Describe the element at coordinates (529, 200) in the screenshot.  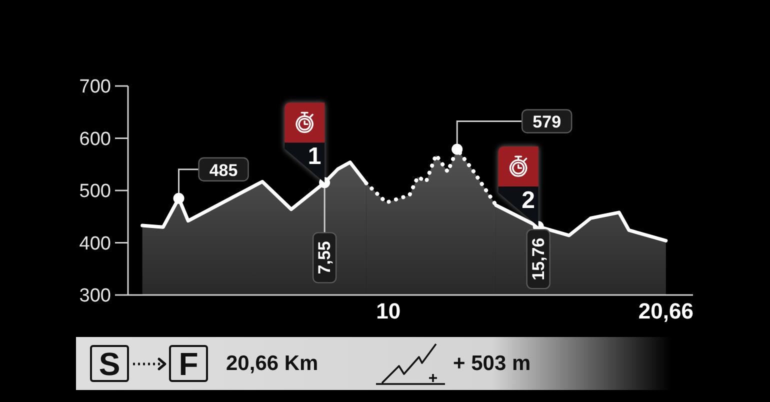
I see `annotation: 2` at that location.